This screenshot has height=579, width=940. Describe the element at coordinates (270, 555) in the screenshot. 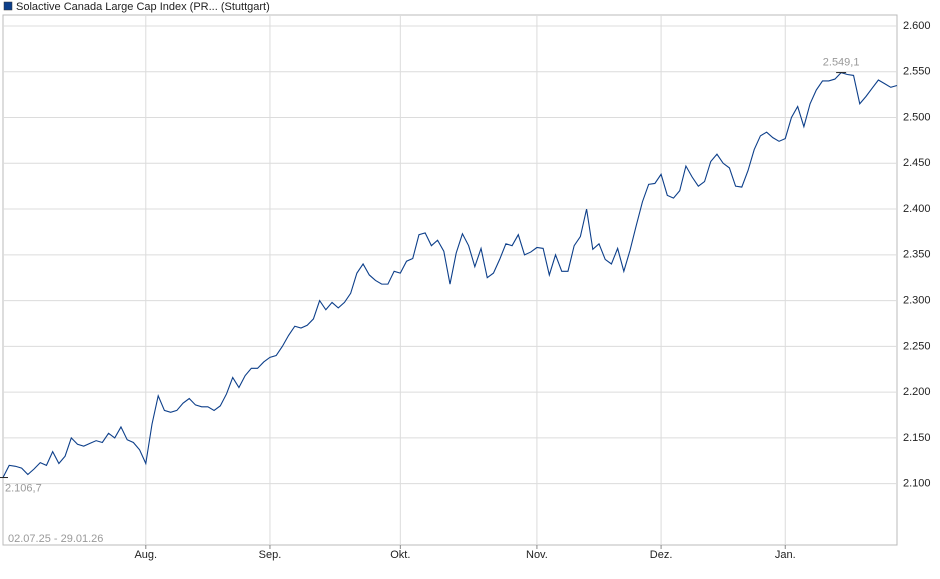

I see `x-tick-label: Sep.` at that location.